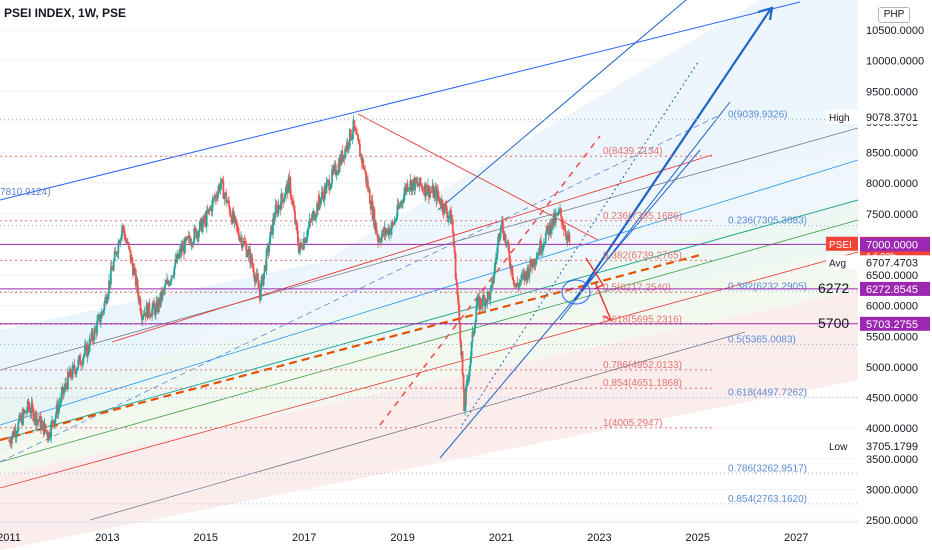  What do you see at coordinates (892, 215) in the screenshot?
I see `y-tick-label: 7500.0000` at bounding box center [892, 215].